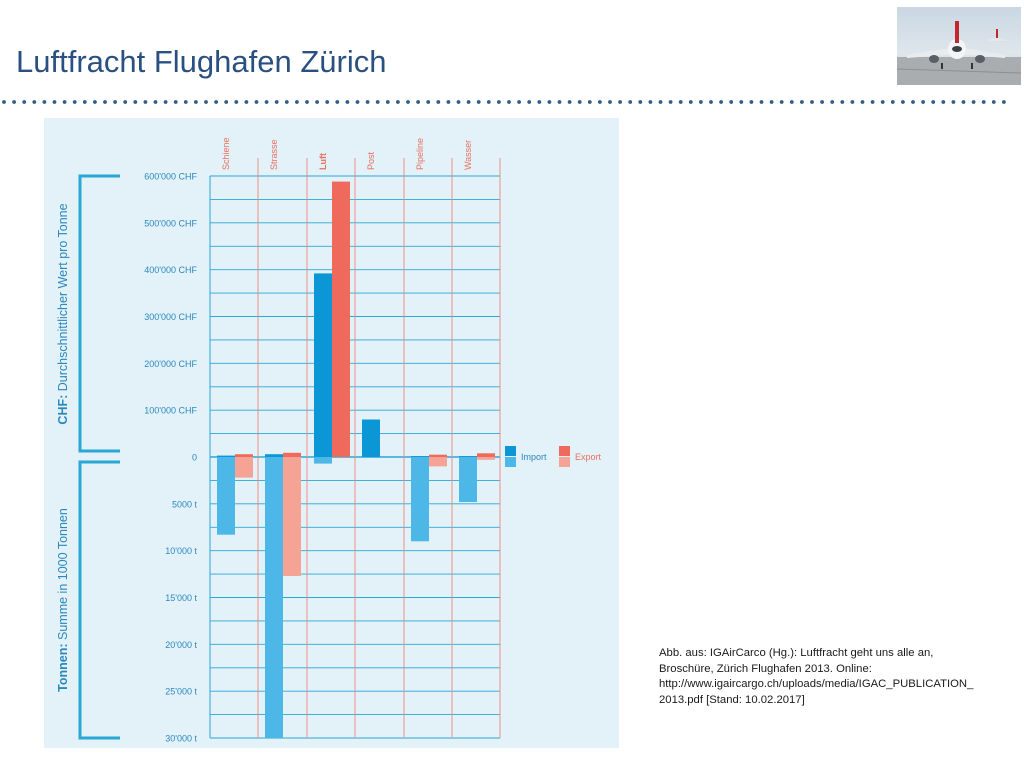  Describe the element at coordinates (181, 739) in the screenshot. I see `tonnage-tick-label: 30'000 t` at that location.